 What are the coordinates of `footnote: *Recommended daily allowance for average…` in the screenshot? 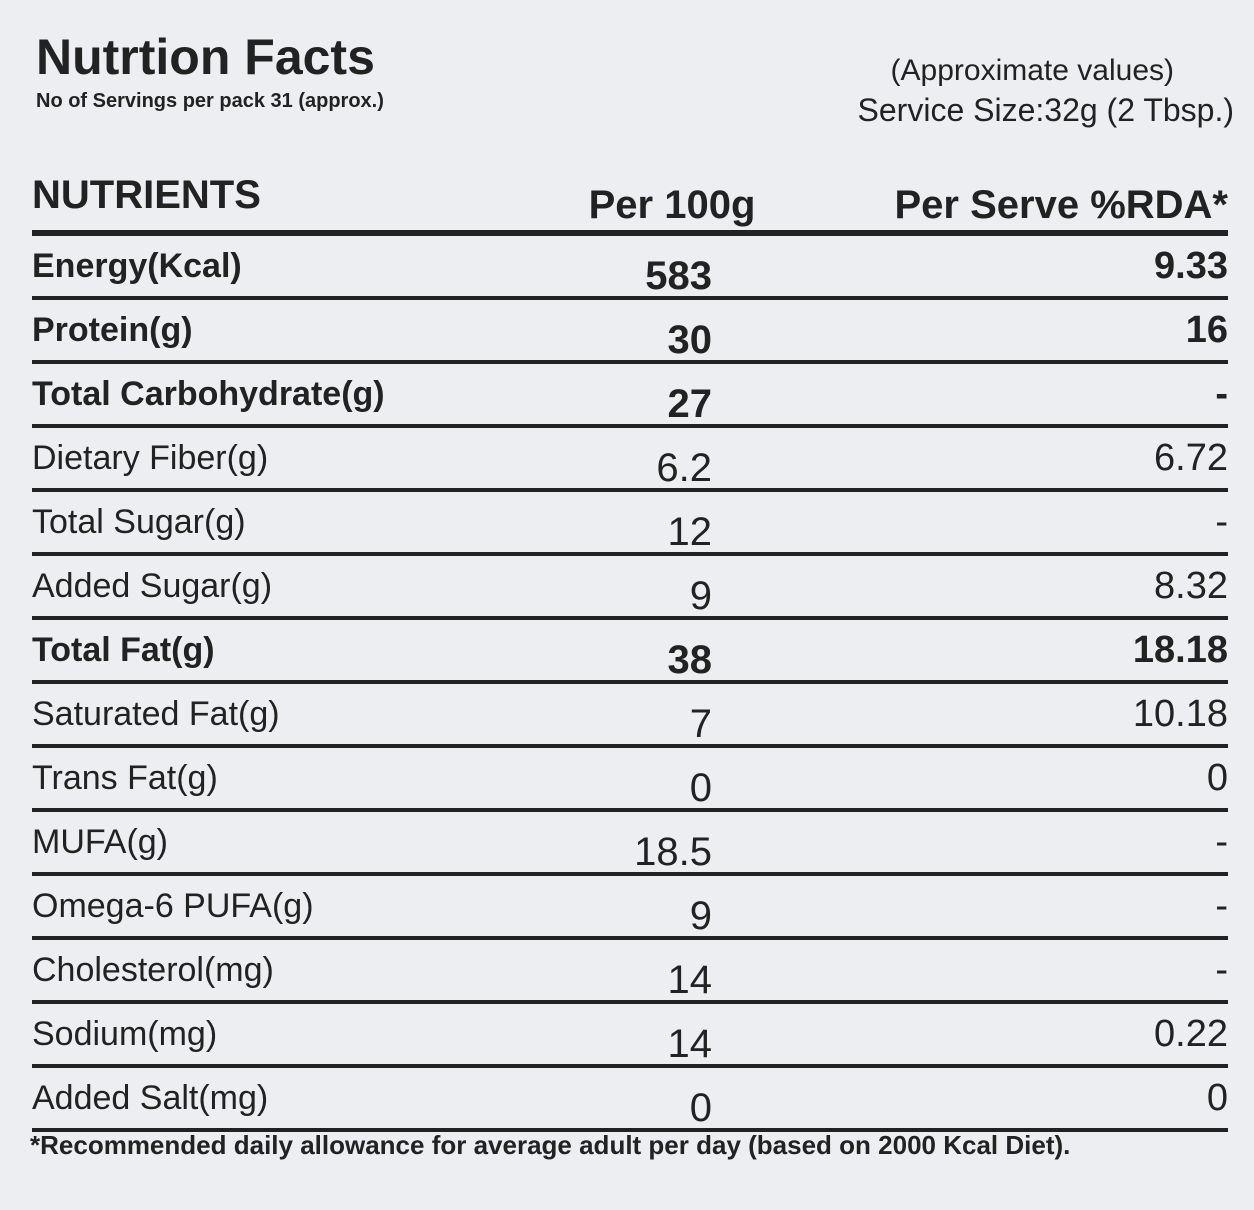 It's located at (550, 1145).